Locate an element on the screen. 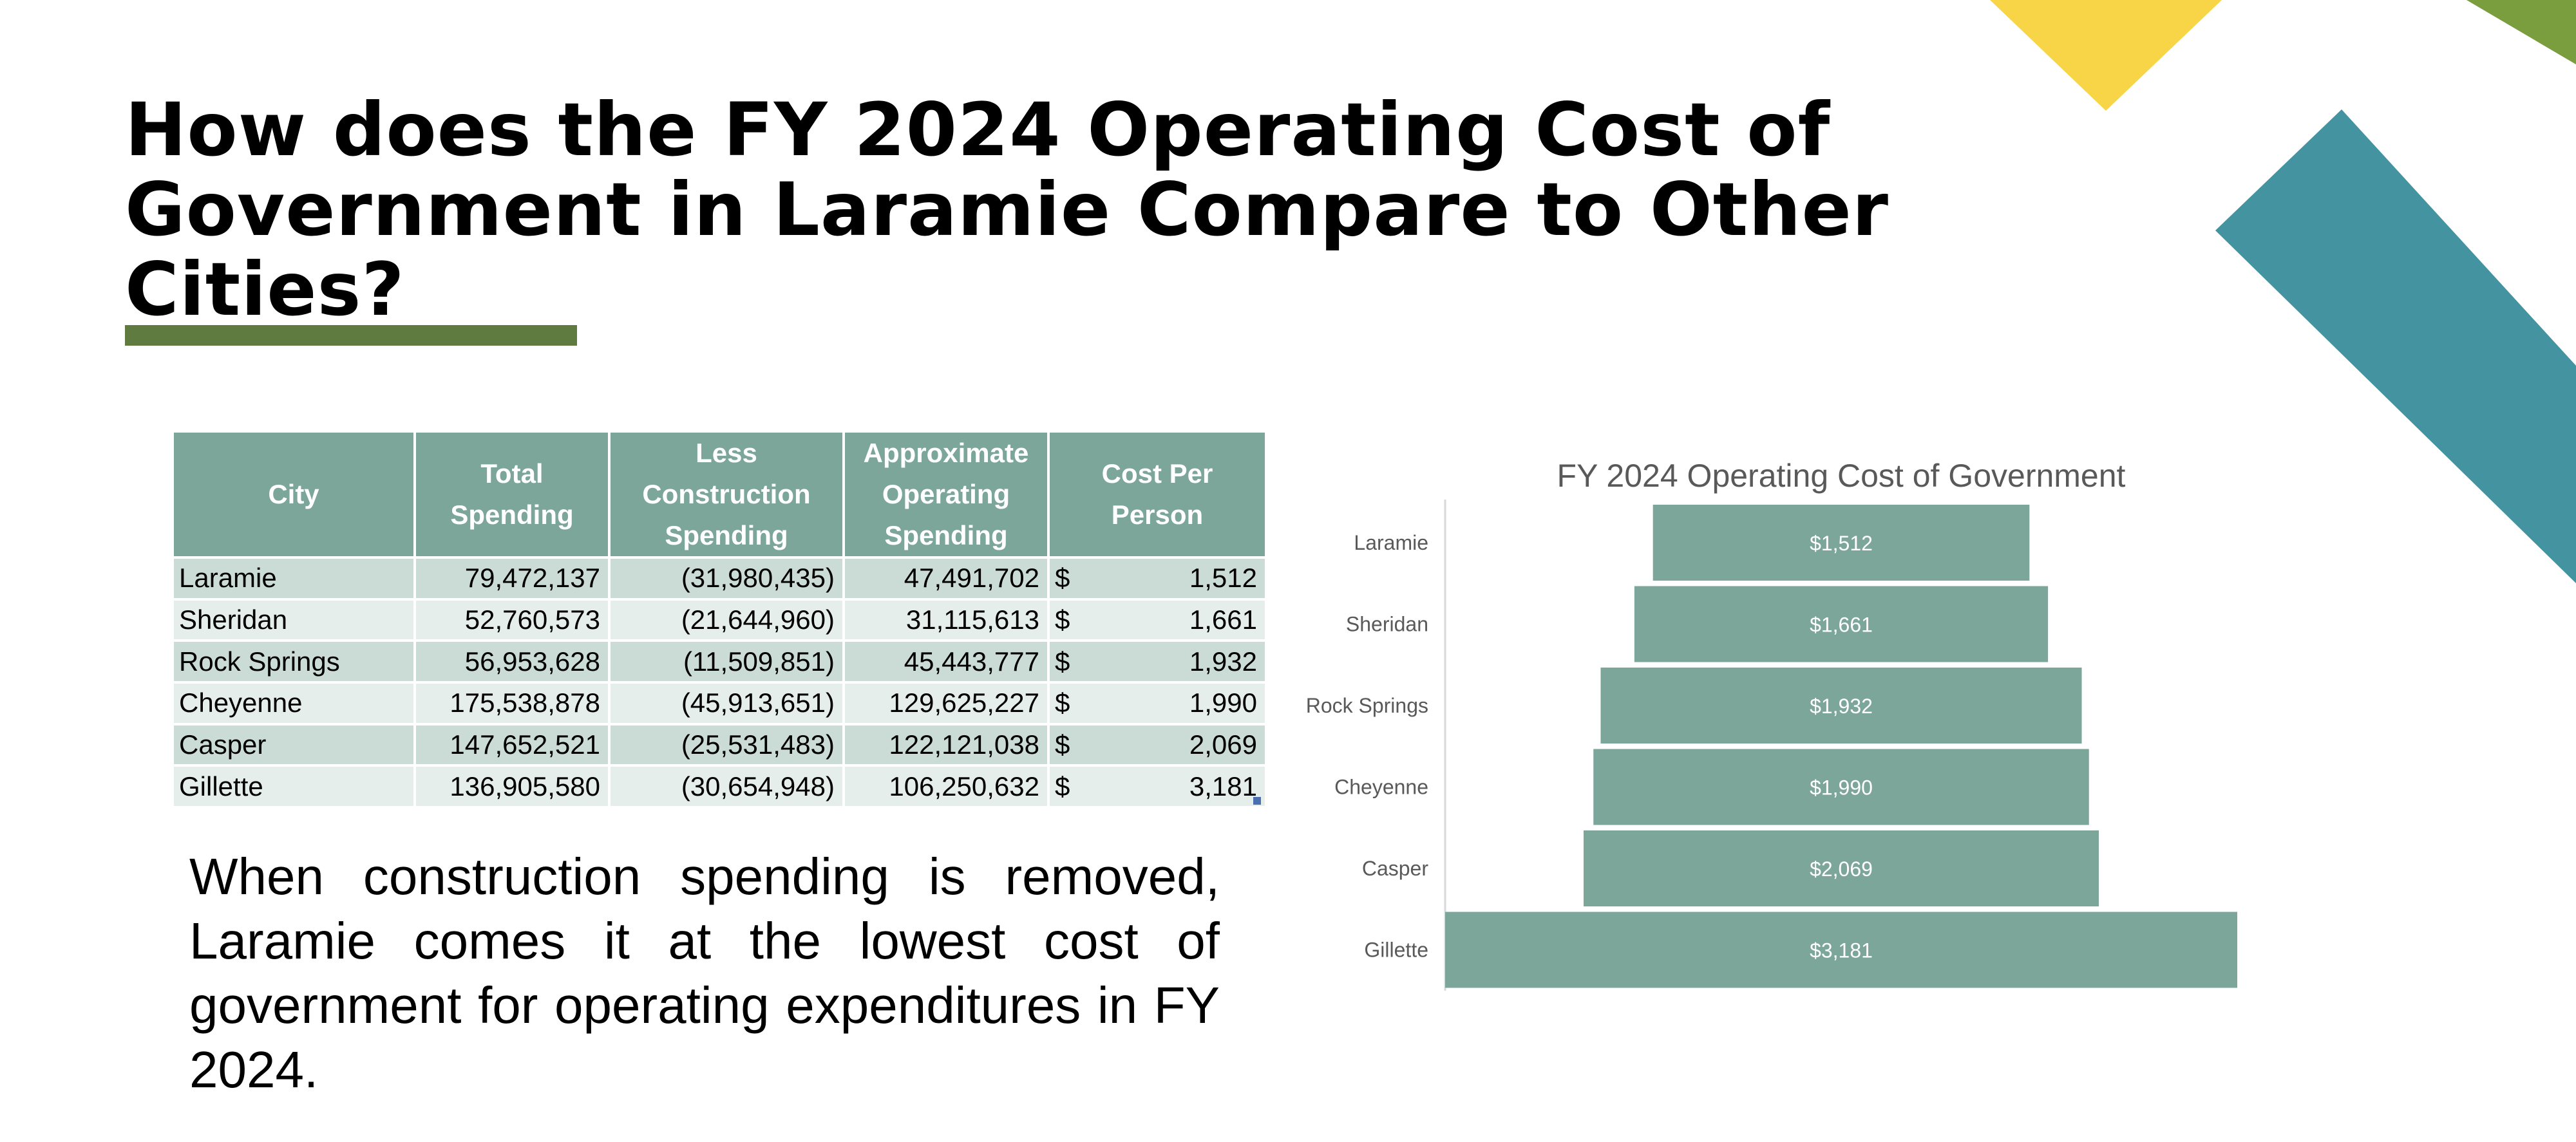  header-cost-per-person: Cost Per Person is located at coordinates (1157, 494).